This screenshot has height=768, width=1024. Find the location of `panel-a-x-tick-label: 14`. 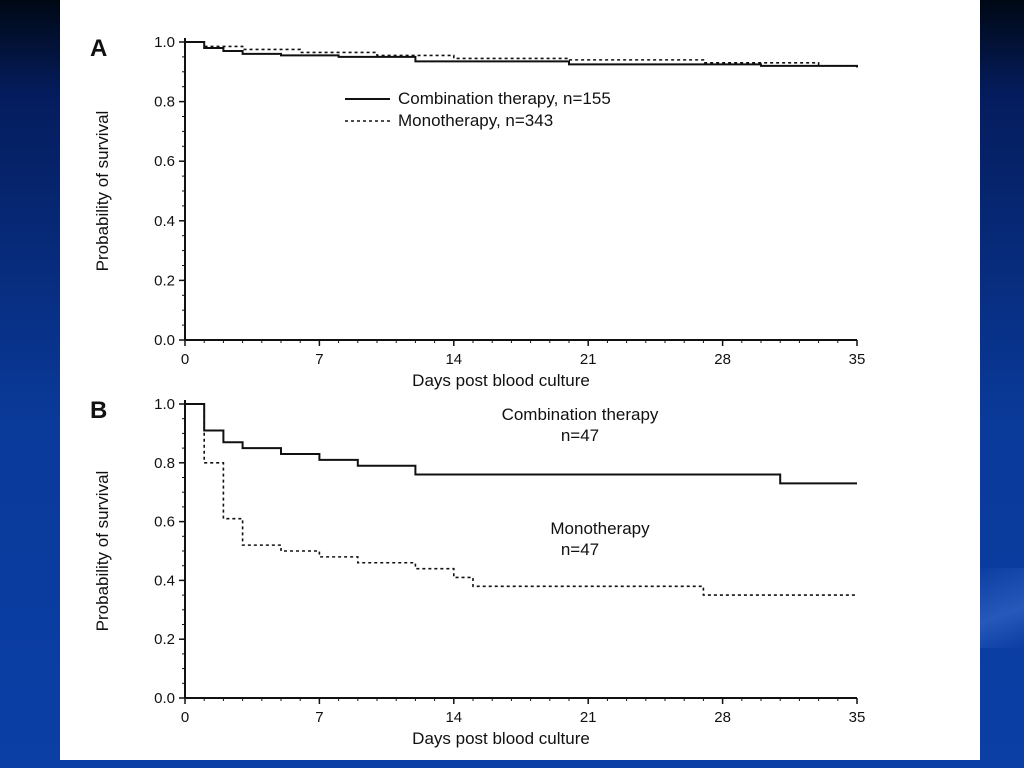

panel-a-x-tick-label: 14 is located at coordinates (453, 359).